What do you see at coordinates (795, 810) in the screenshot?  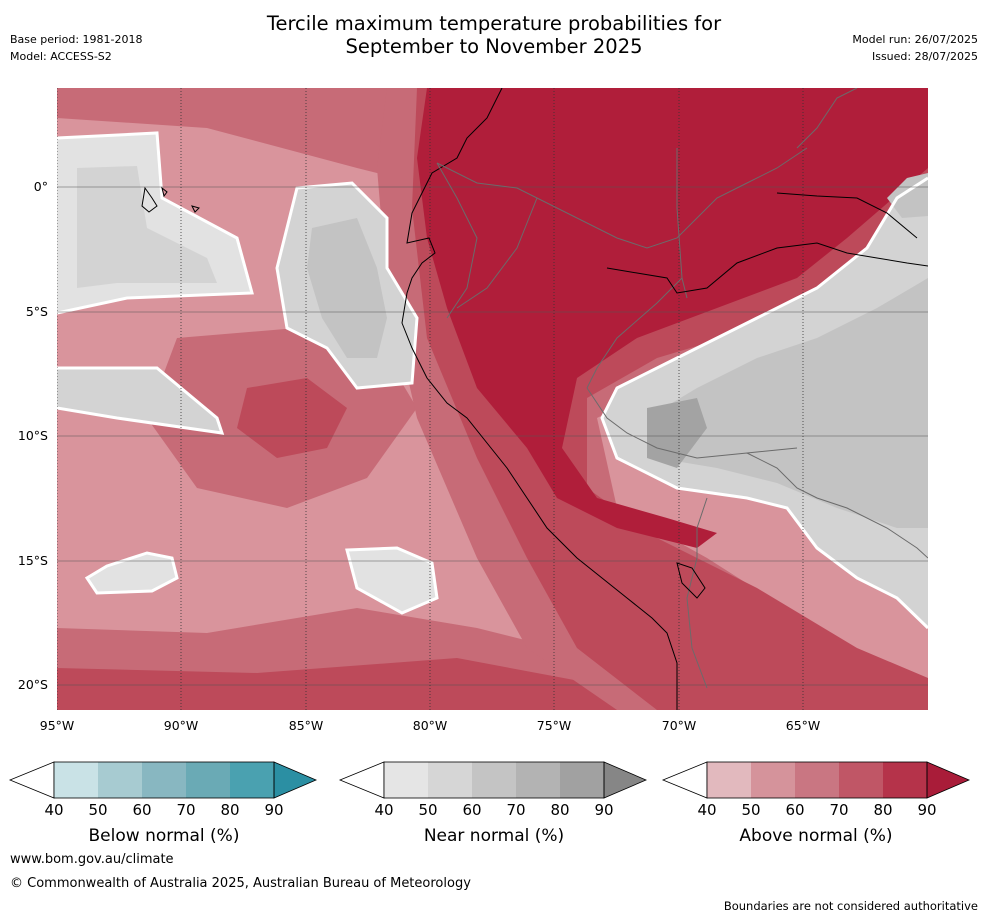 I see `above-tick-60: 60` at bounding box center [795, 810].